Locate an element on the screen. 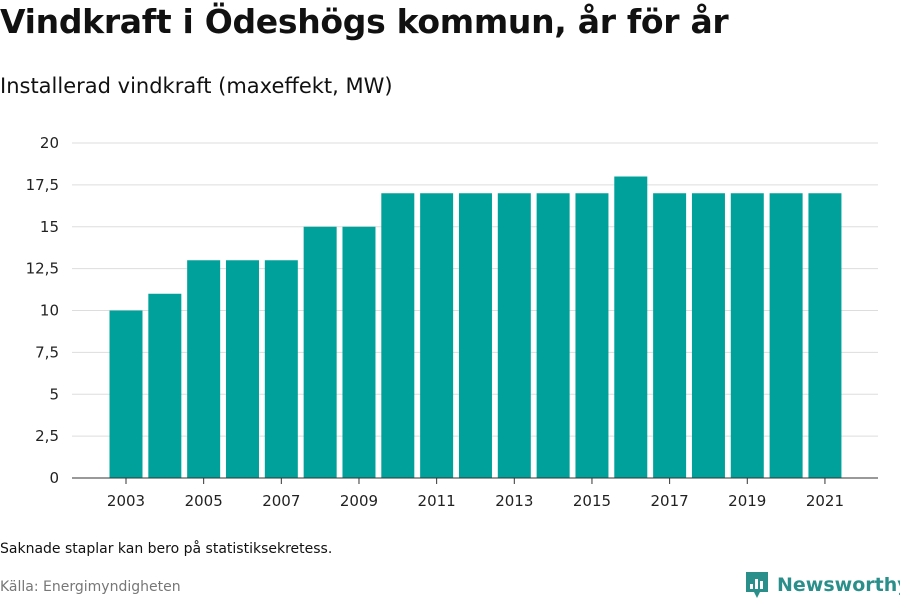 Image resolution: width=900 pixels, height=601 pixels. bar-2008 is located at coordinates (320, 352).